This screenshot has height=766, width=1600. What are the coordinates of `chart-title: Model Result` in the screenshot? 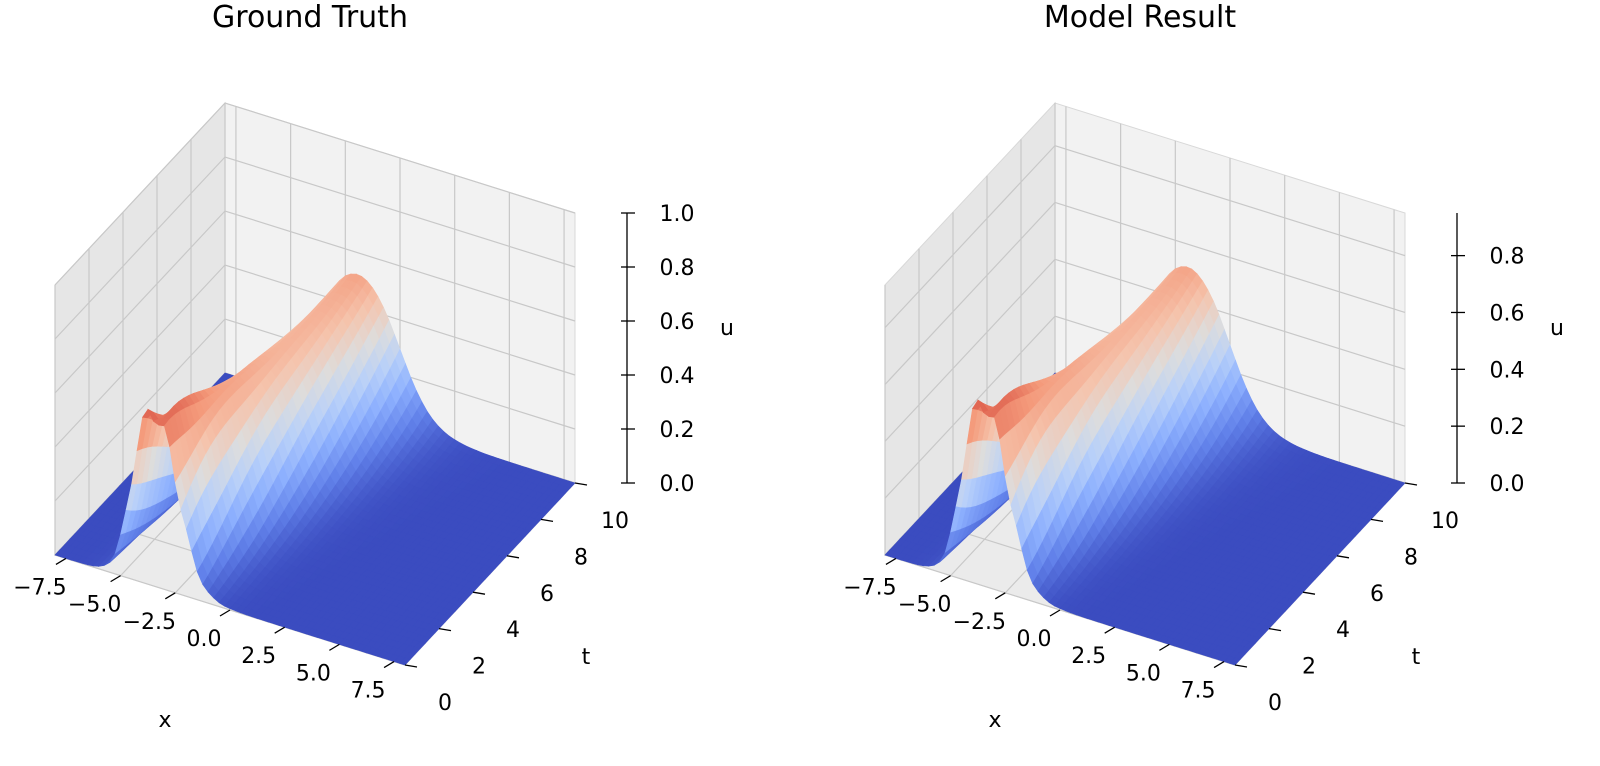 It's located at (1140, 17).